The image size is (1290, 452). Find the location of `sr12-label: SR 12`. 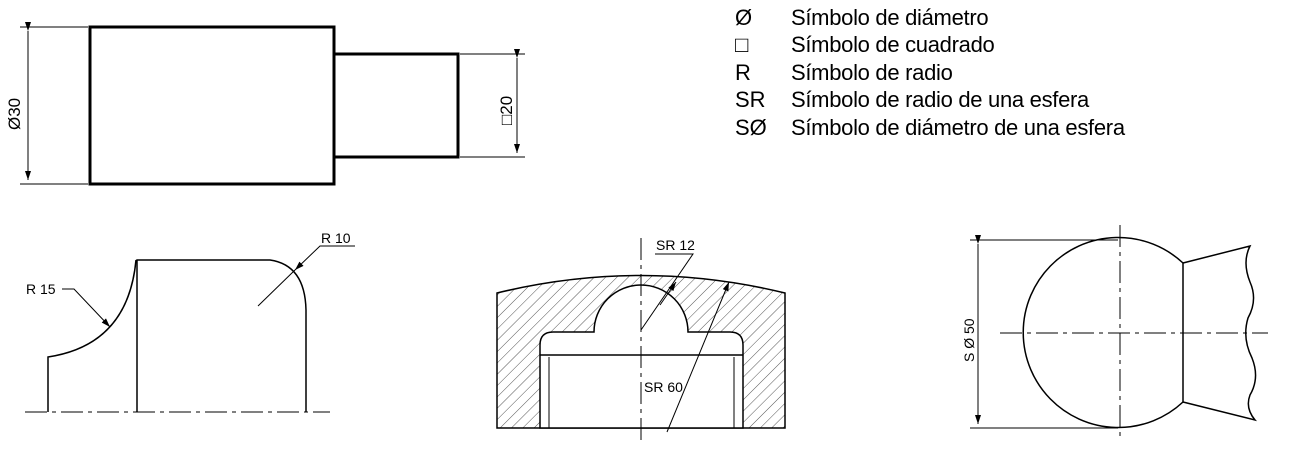

sr12-label: SR 12 is located at coordinates (675, 245).